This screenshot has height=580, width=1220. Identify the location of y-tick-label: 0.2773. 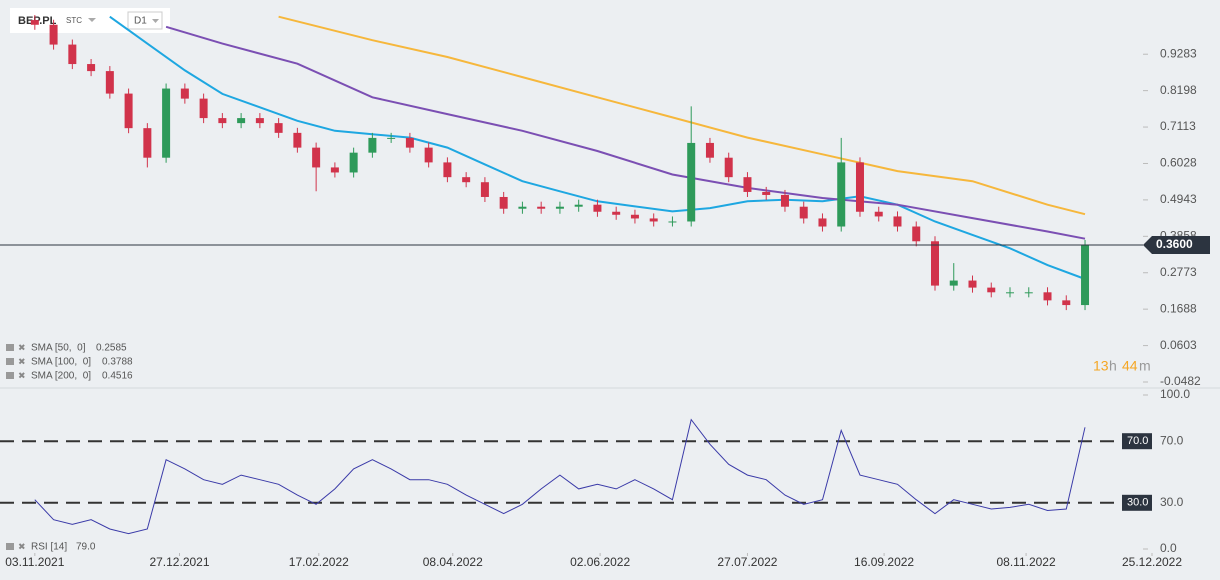
(1178, 272).